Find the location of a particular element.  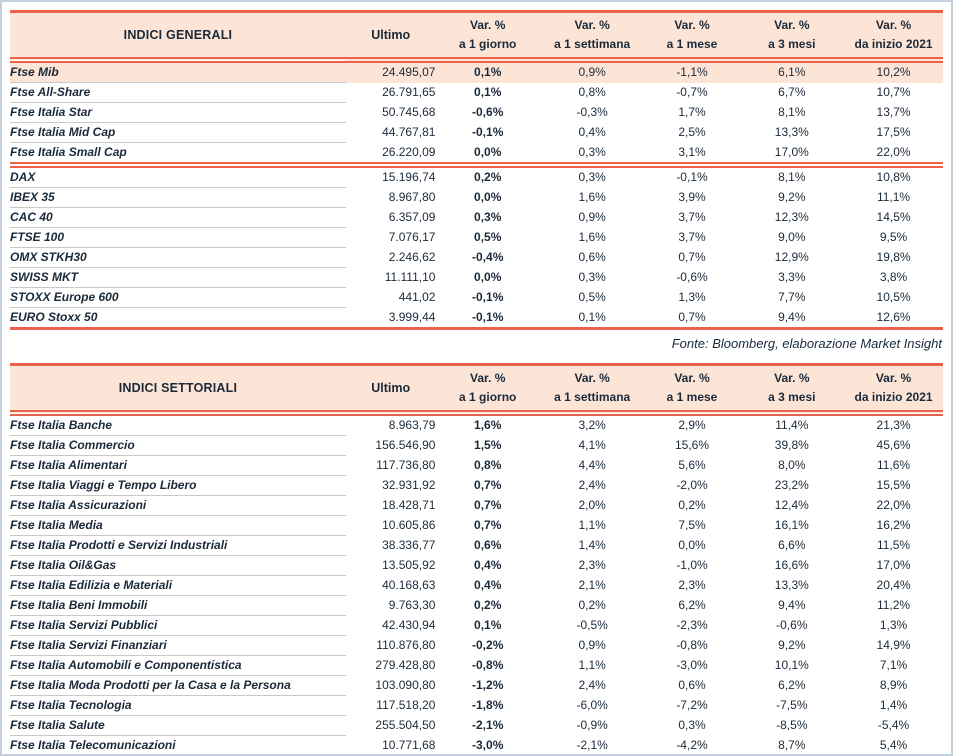

var-value: 6,1% is located at coordinates (792, 71).